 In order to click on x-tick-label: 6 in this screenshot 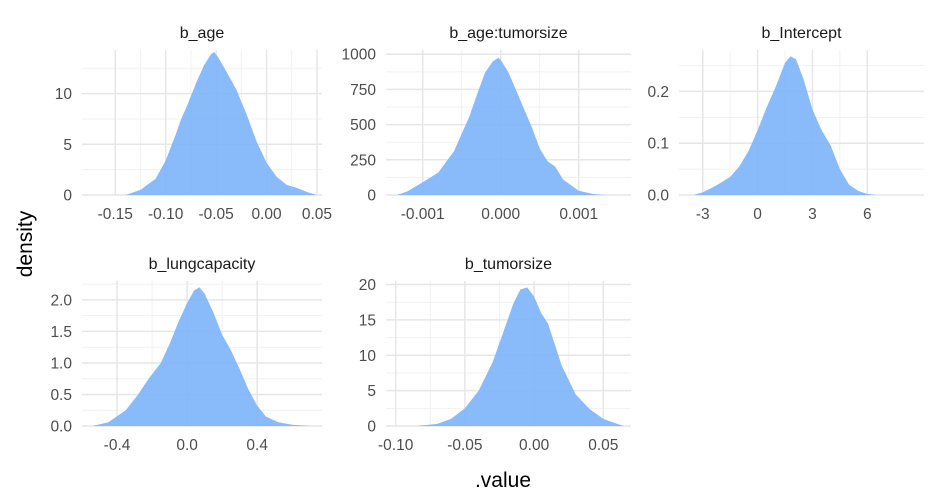, I will do `click(867, 214)`.